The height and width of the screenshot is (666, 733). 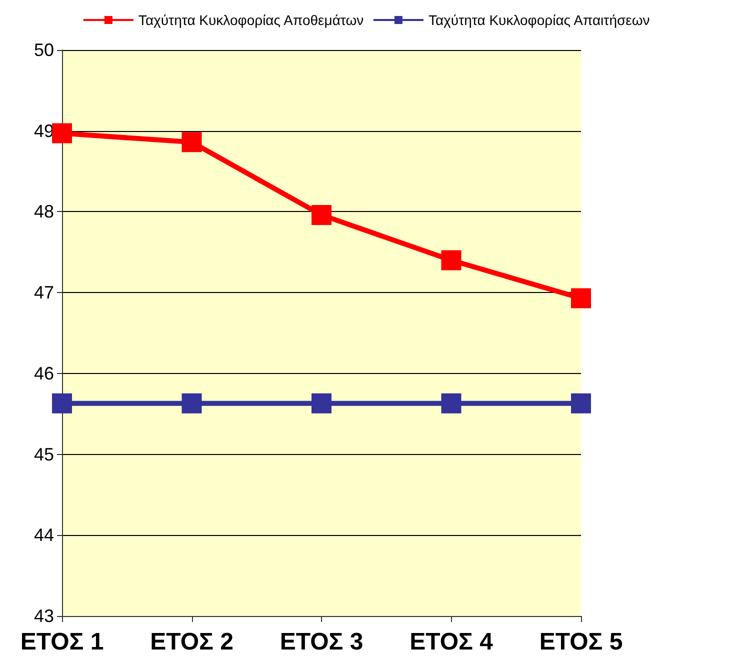 What do you see at coordinates (539, 20) in the screenshot?
I see `legend-label: Ταχύτητα Κυκλοφορίας Απαιτήσεων` at bounding box center [539, 20].